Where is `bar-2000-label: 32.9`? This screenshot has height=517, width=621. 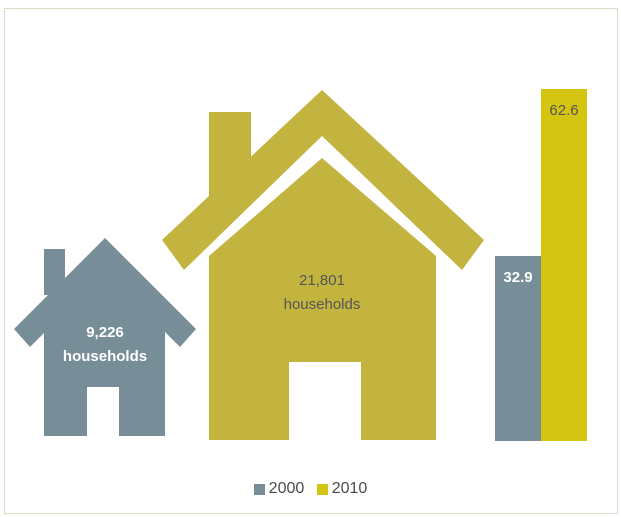 bar-2000-label: 32.9 is located at coordinates (517, 277).